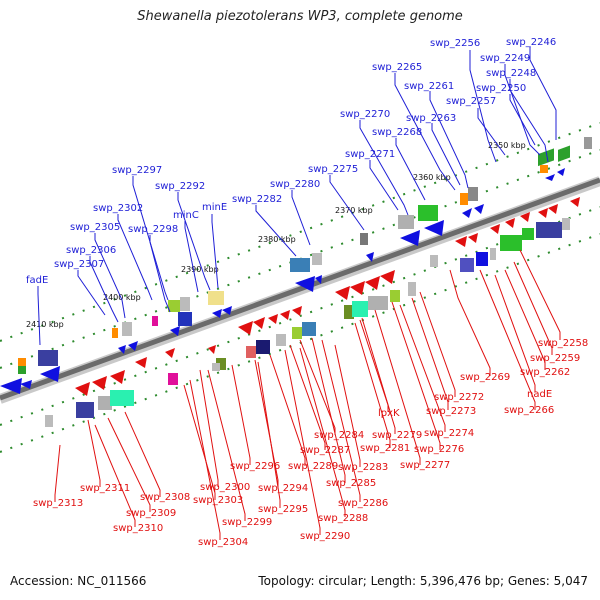 The width and height of the screenshot is (600, 600). What do you see at coordinates (105, 488) in the screenshot?
I see `gene-label-swp-2311: swp_2311` at bounding box center [105, 488].